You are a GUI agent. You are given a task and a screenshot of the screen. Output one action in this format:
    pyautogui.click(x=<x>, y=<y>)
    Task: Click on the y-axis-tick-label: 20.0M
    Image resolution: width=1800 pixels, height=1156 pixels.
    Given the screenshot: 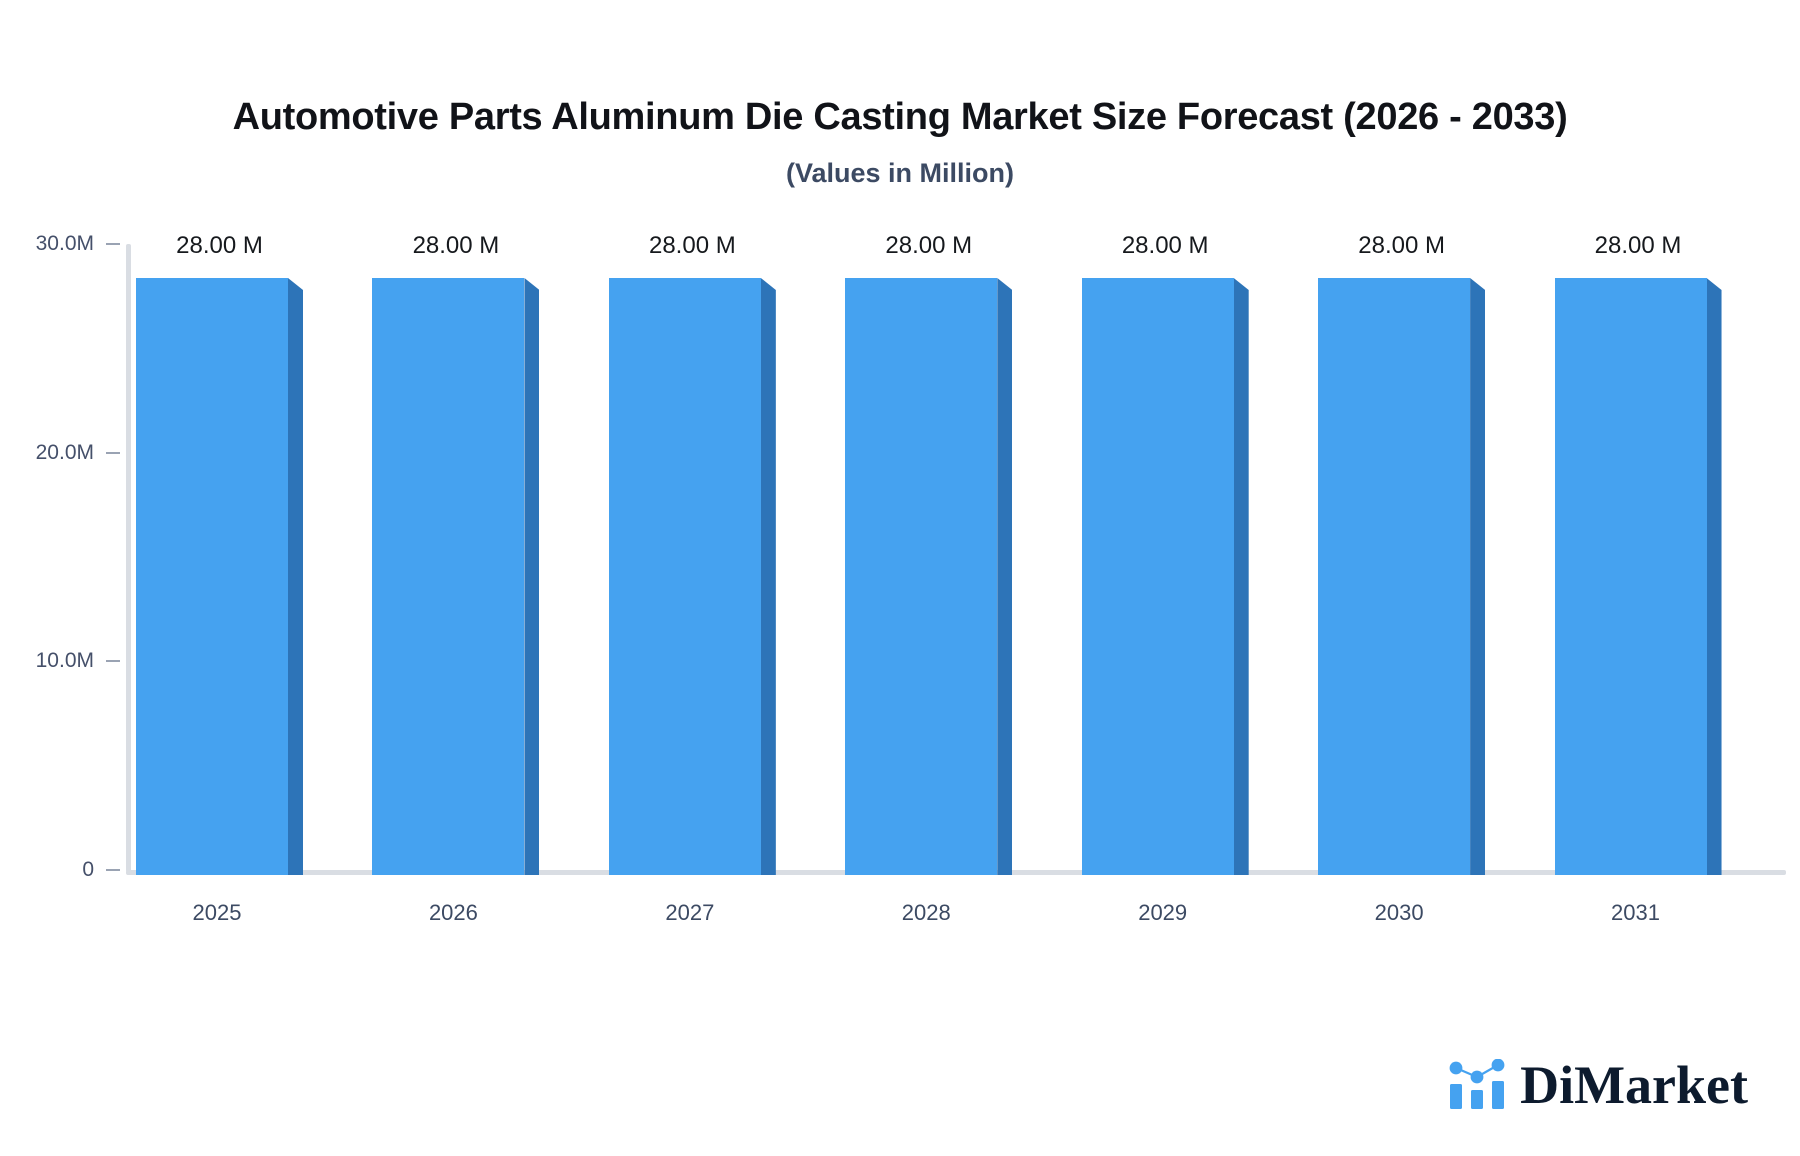 What is the action you would take?
    pyautogui.click(x=64, y=452)
    